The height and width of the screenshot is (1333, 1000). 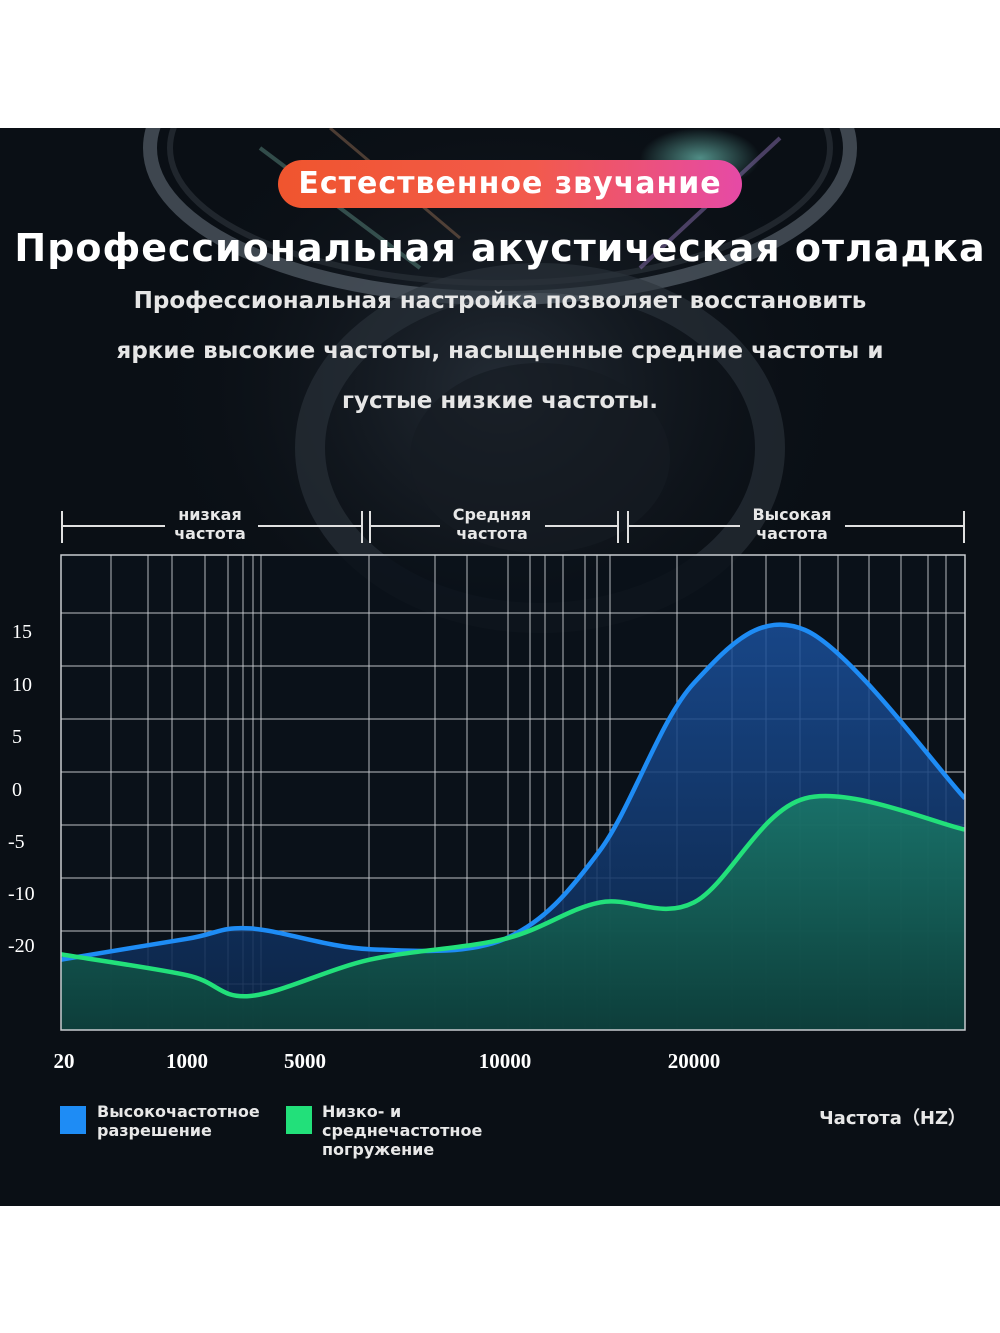 What do you see at coordinates (791, 514) in the screenshot?
I see `band-label-high-1: Высокая` at bounding box center [791, 514].